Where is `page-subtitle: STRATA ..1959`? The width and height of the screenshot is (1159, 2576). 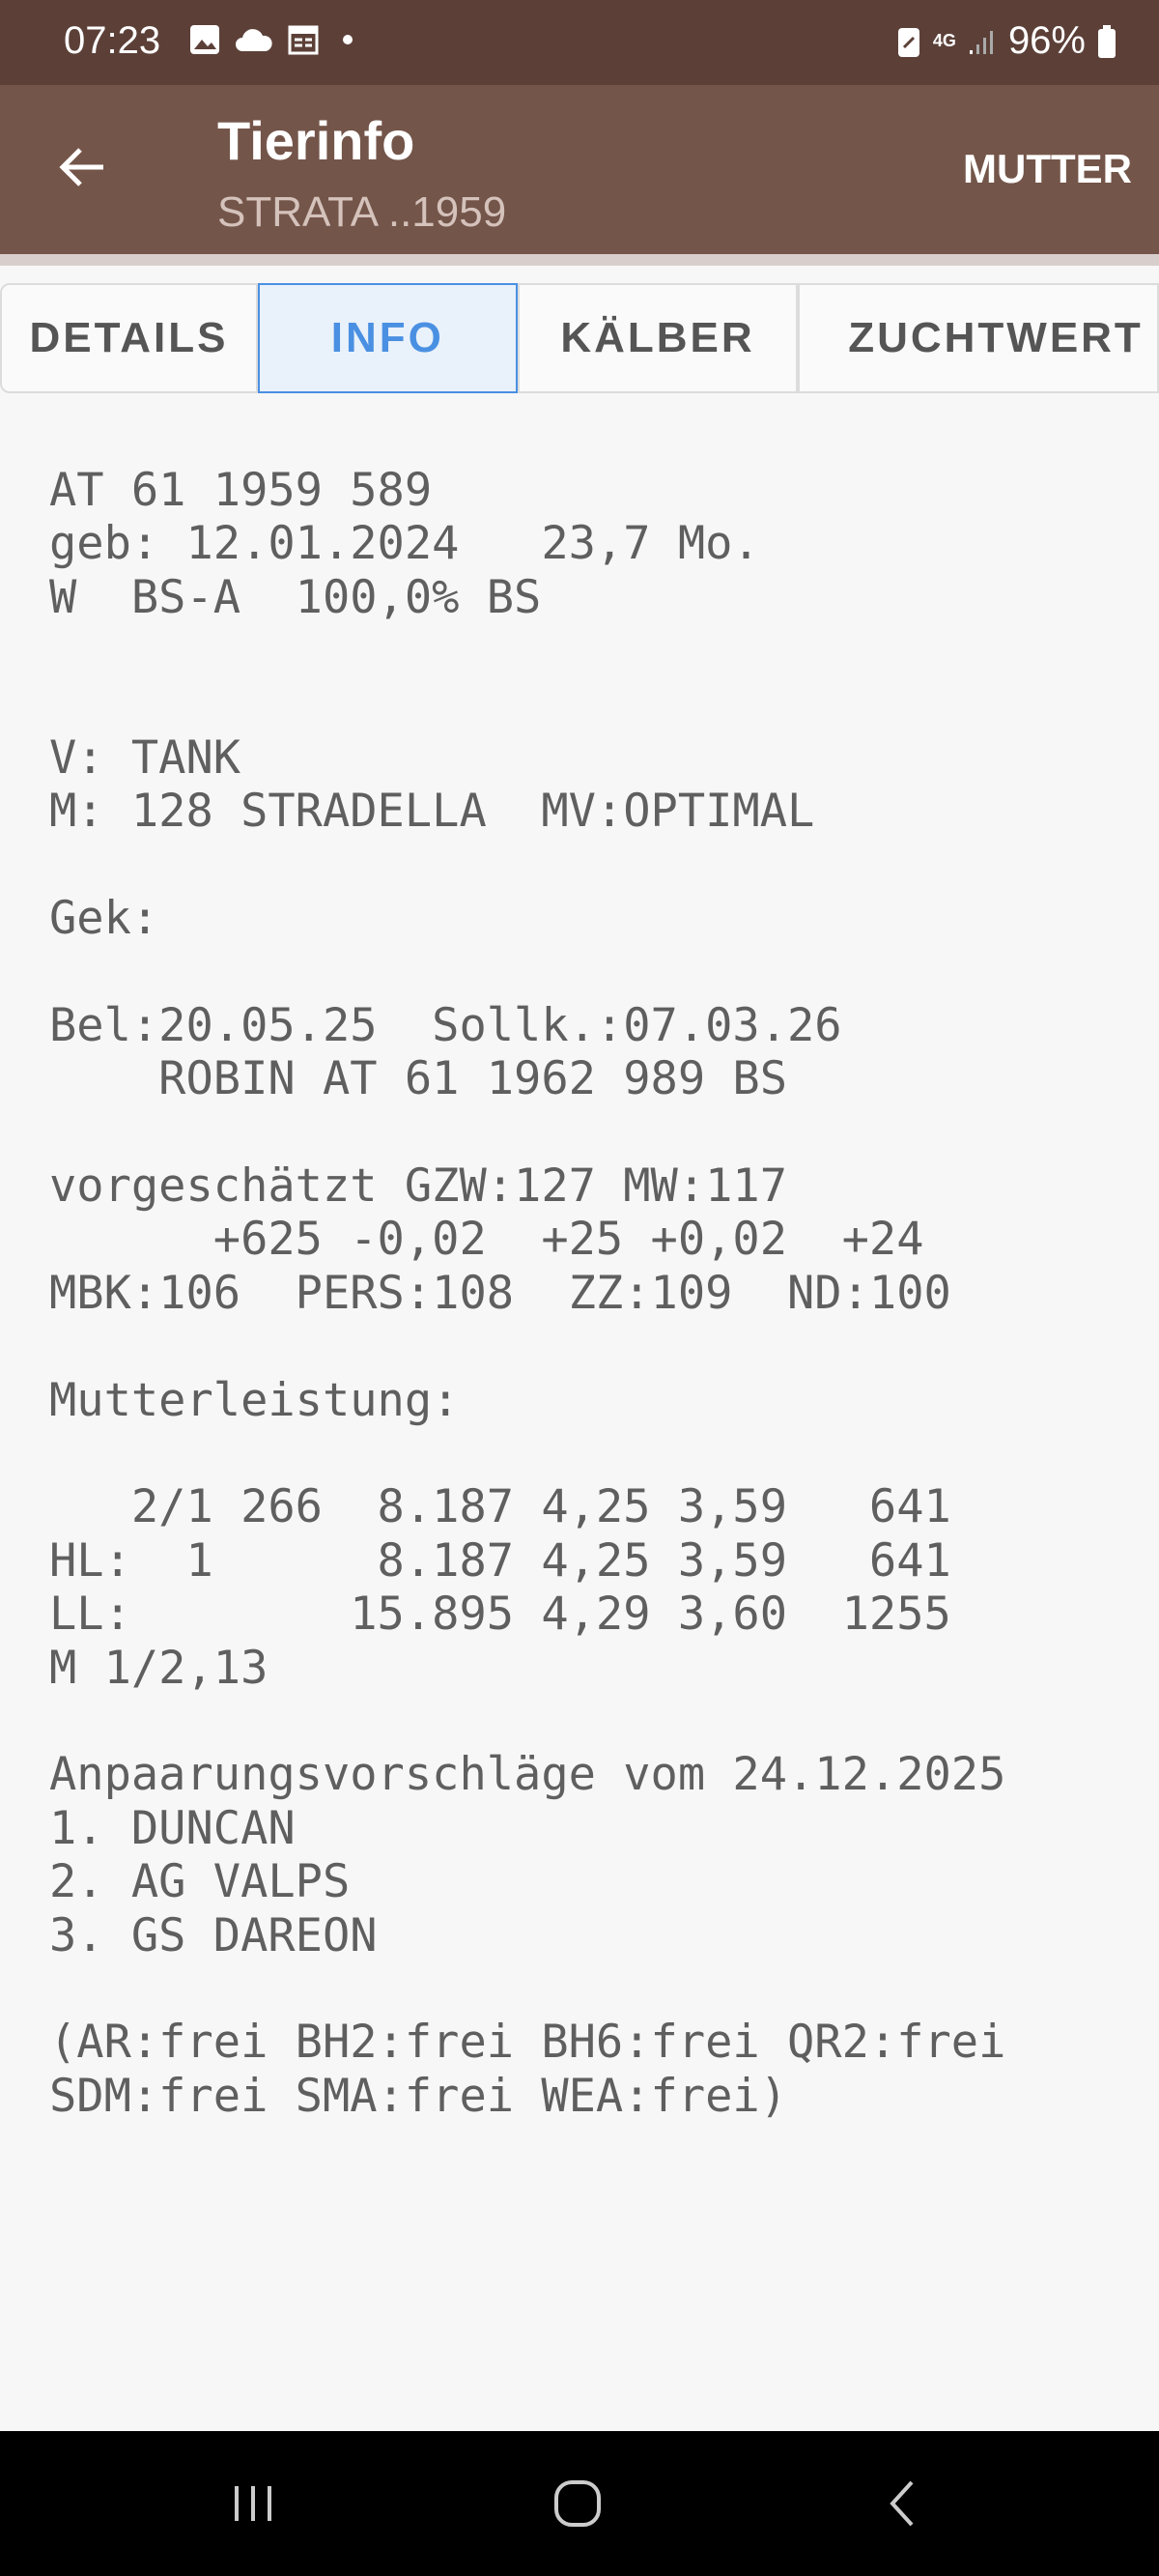 page-subtitle: STRATA ..1959 is located at coordinates (362, 212).